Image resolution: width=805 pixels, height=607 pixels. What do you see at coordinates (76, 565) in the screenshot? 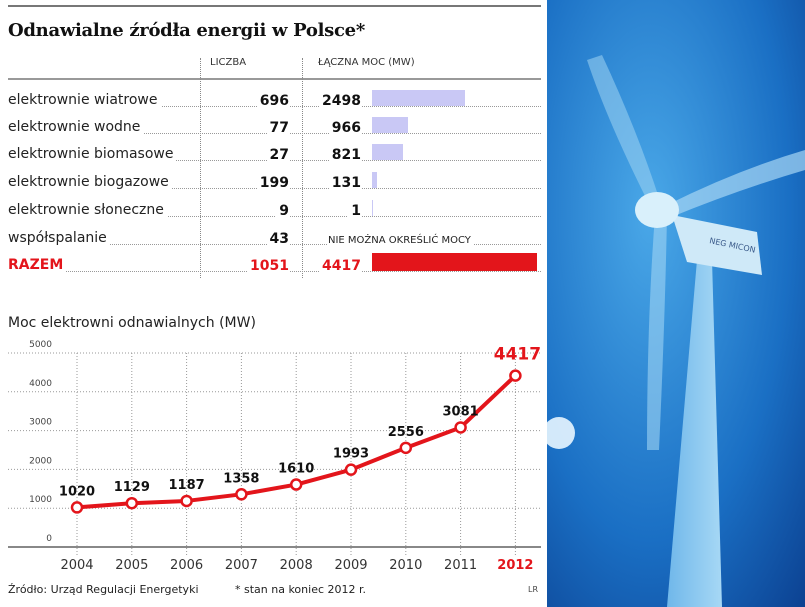
I see `x-tick-label: 2004` at bounding box center [76, 565].